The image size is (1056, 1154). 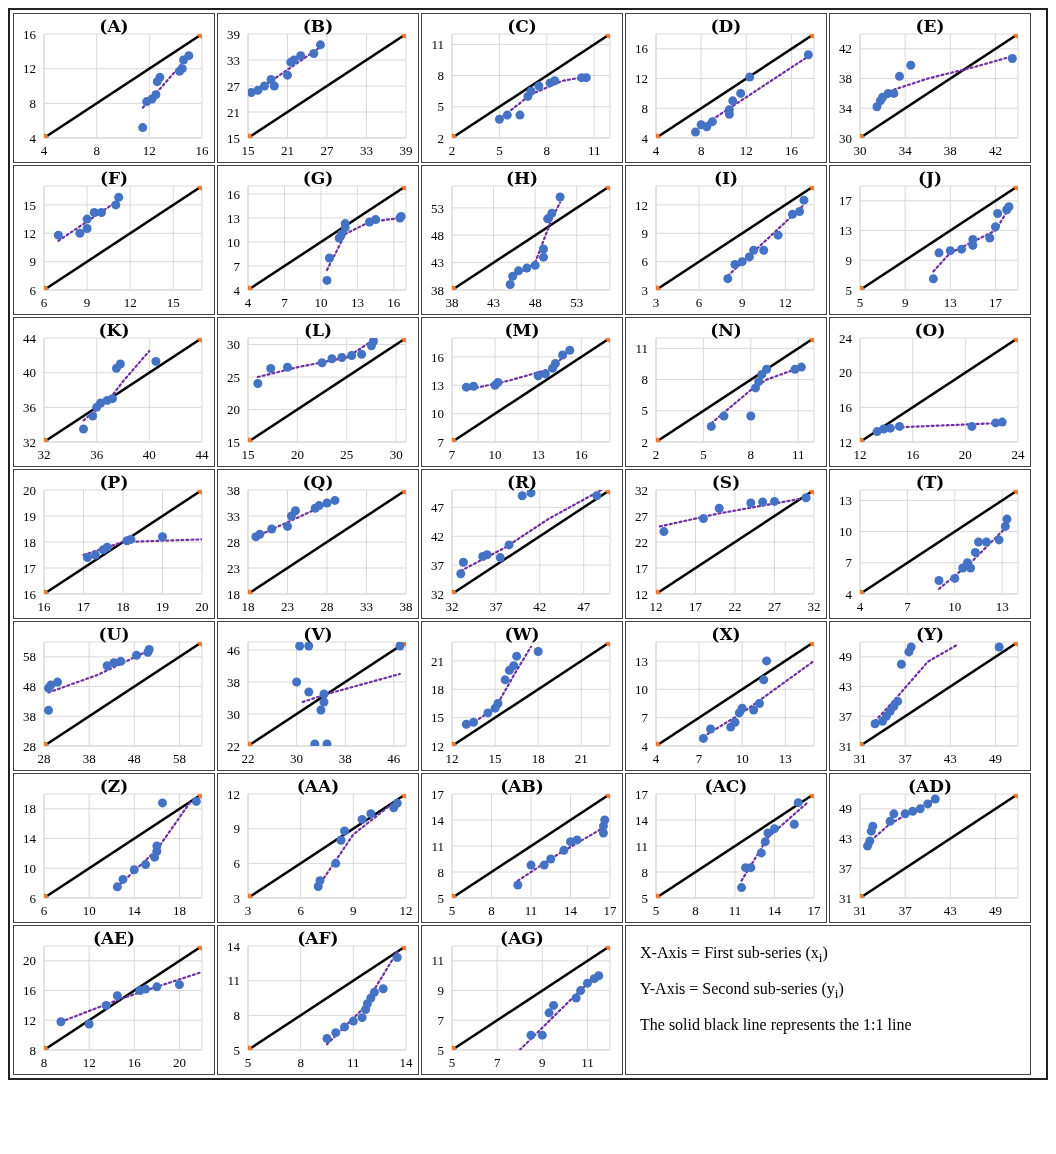 What do you see at coordinates (950, 911) in the screenshot?
I see `x-tick-label: 43` at bounding box center [950, 911].